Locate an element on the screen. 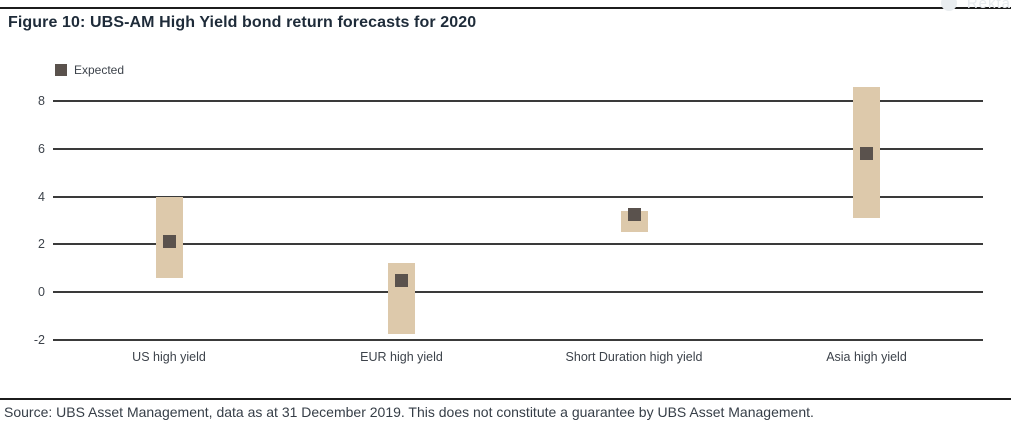 This screenshot has height=445, width=1011. legend-label: Expected is located at coordinates (99, 70).